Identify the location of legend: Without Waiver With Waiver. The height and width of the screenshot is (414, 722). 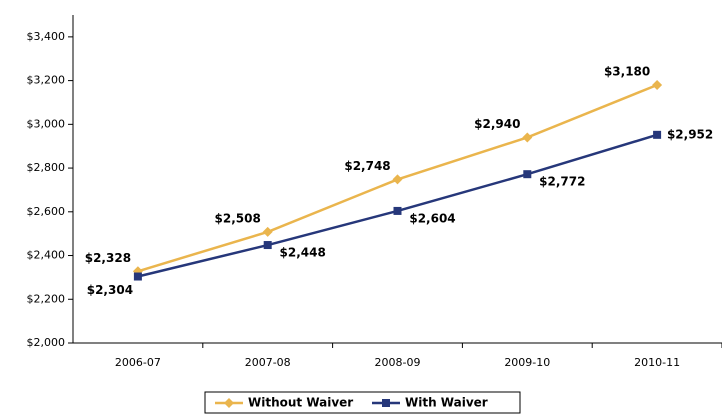
(362, 402).